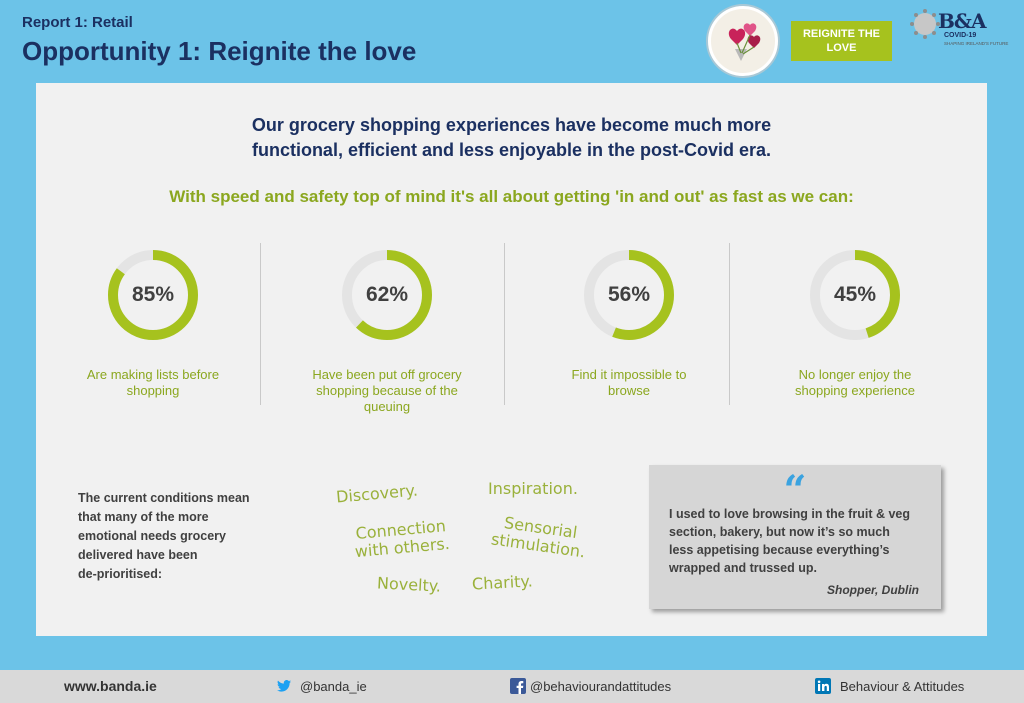  What do you see at coordinates (401, 538) in the screenshot?
I see `need-connection: Connection with others.` at bounding box center [401, 538].